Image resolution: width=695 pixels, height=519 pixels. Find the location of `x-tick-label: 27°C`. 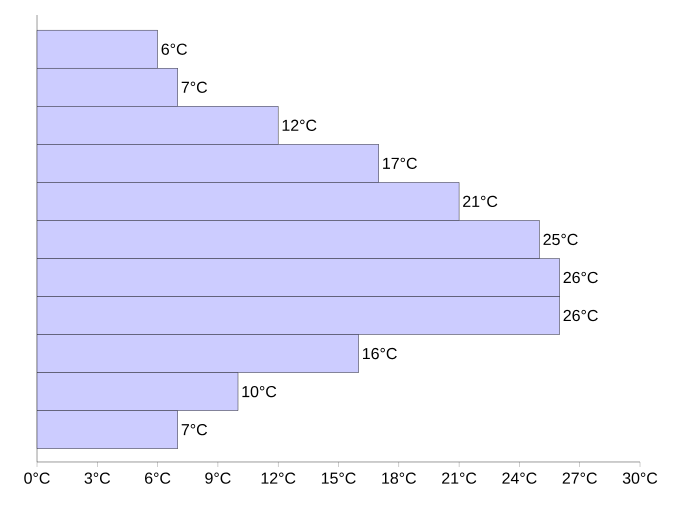

x-tick-label: 27°C is located at coordinates (579, 478).